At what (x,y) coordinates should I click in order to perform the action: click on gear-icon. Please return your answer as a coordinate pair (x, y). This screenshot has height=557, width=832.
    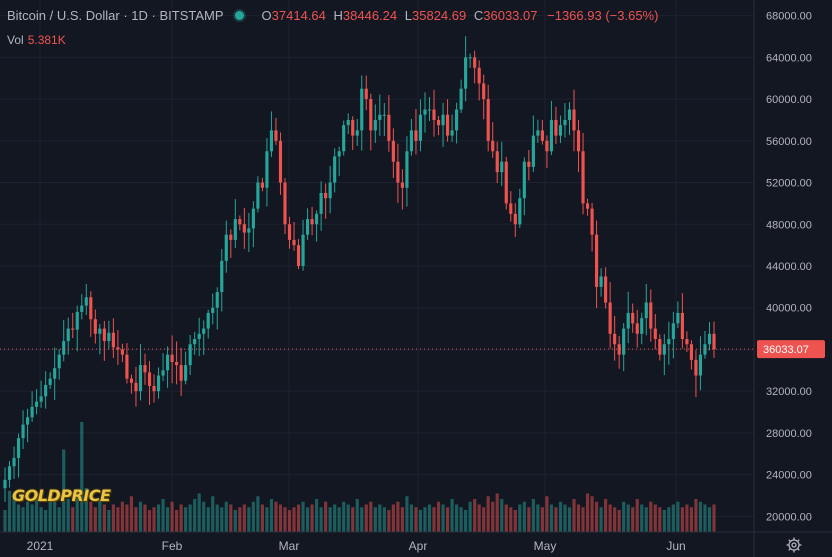
    Looking at the image, I should click on (794, 545).